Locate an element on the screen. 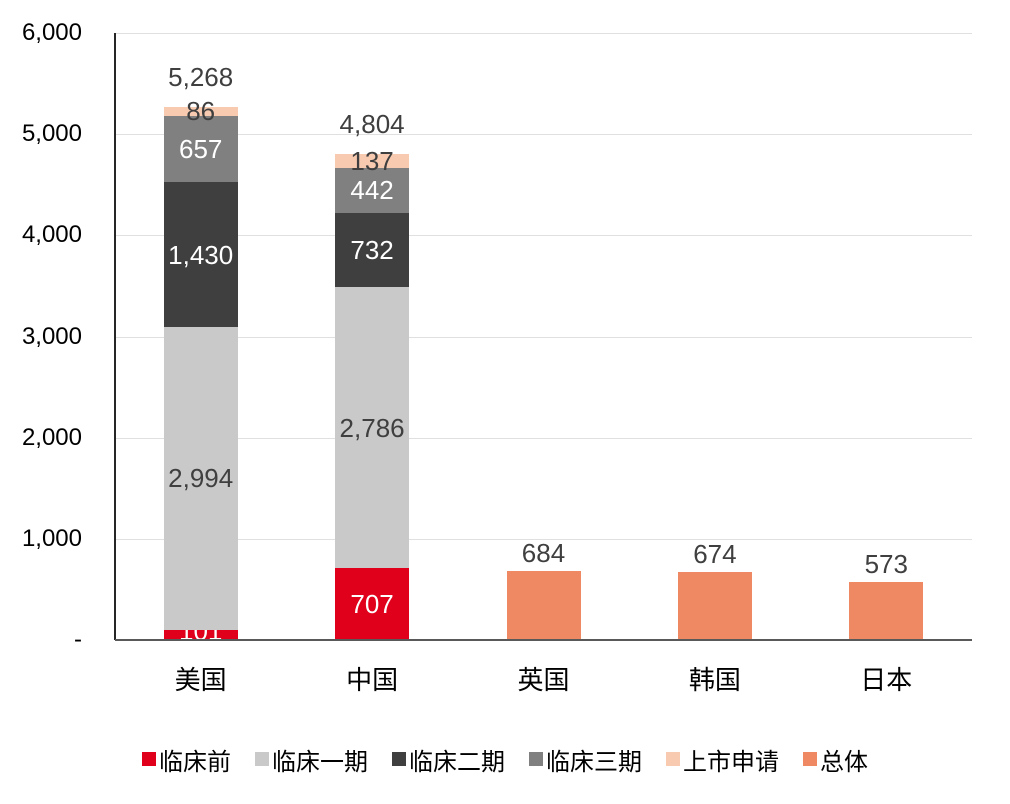  x-category-label: 美国 is located at coordinates (200, 680).